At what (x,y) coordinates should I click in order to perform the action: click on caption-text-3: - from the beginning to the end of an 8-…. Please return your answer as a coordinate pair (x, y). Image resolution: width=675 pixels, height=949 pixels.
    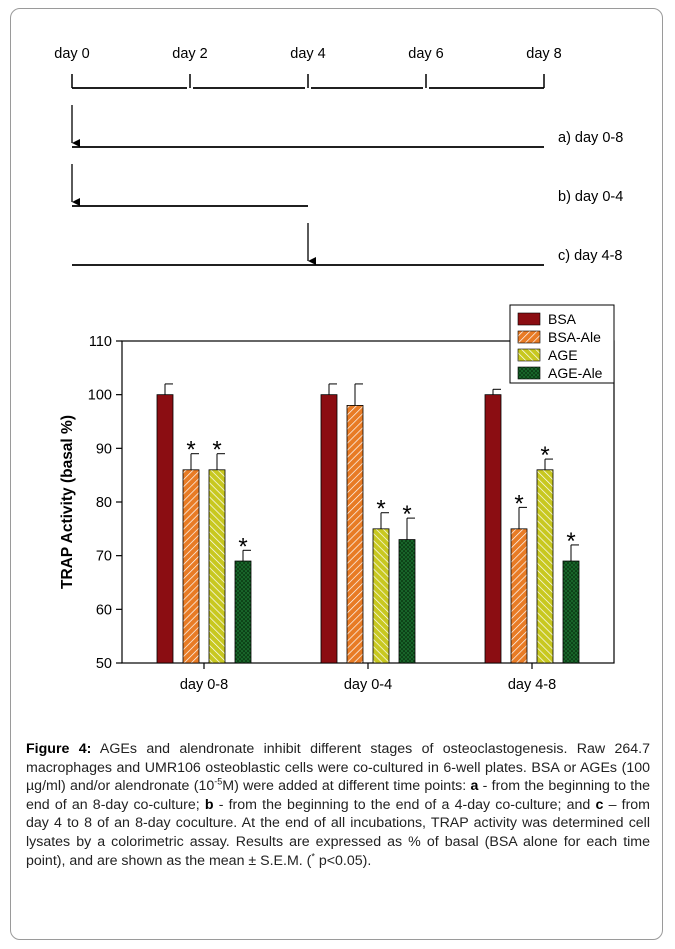
    Looking at the image, I should click on (338, 795).